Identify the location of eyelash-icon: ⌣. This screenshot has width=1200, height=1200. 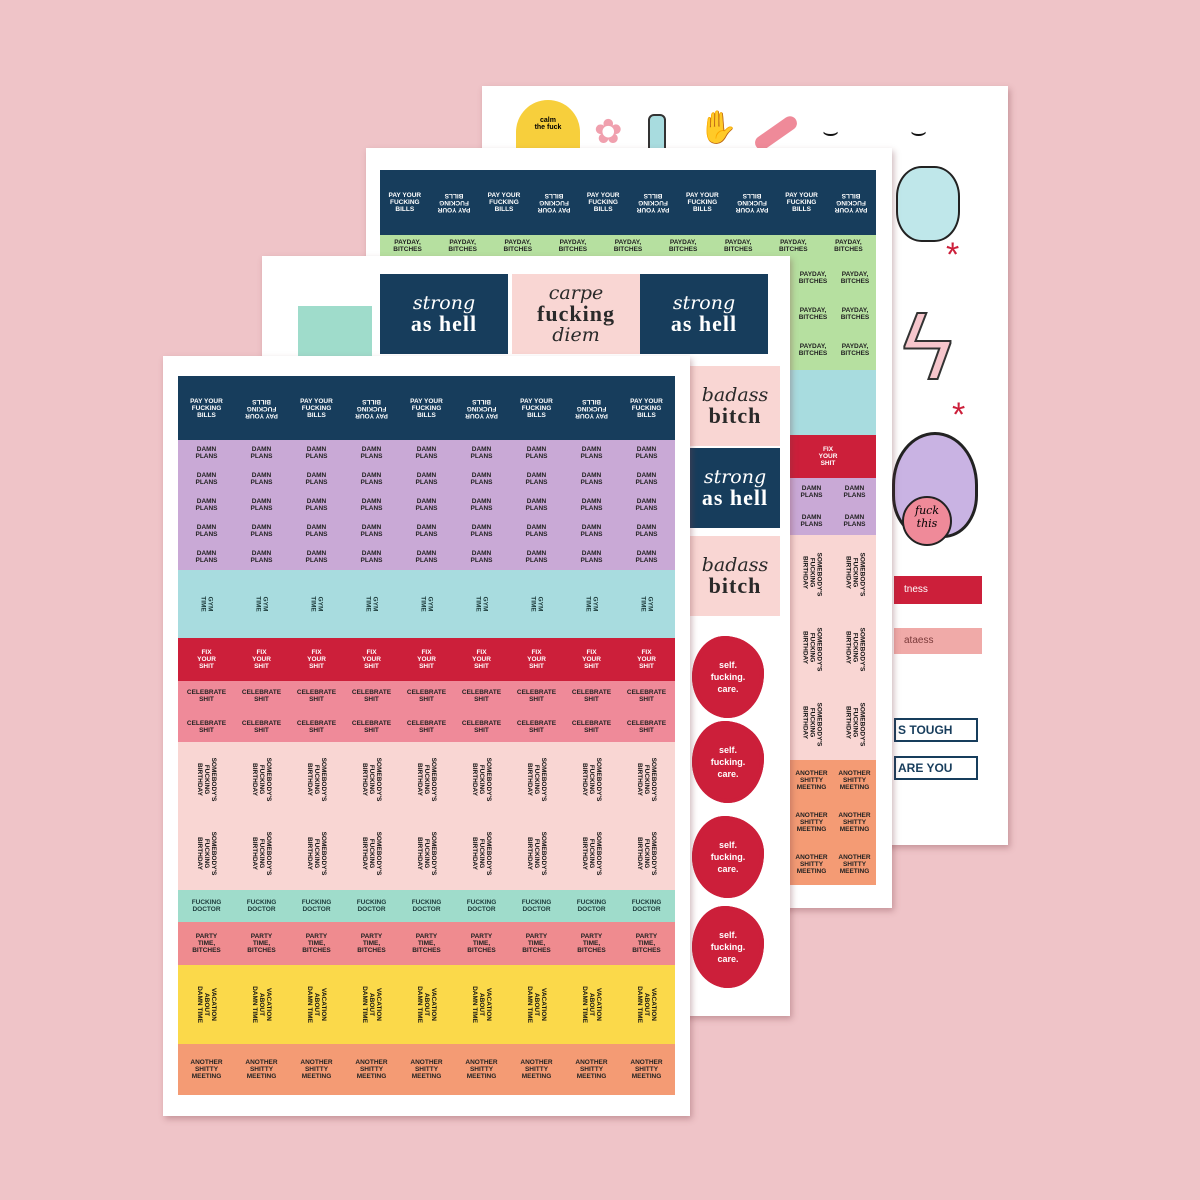
(919, 131).